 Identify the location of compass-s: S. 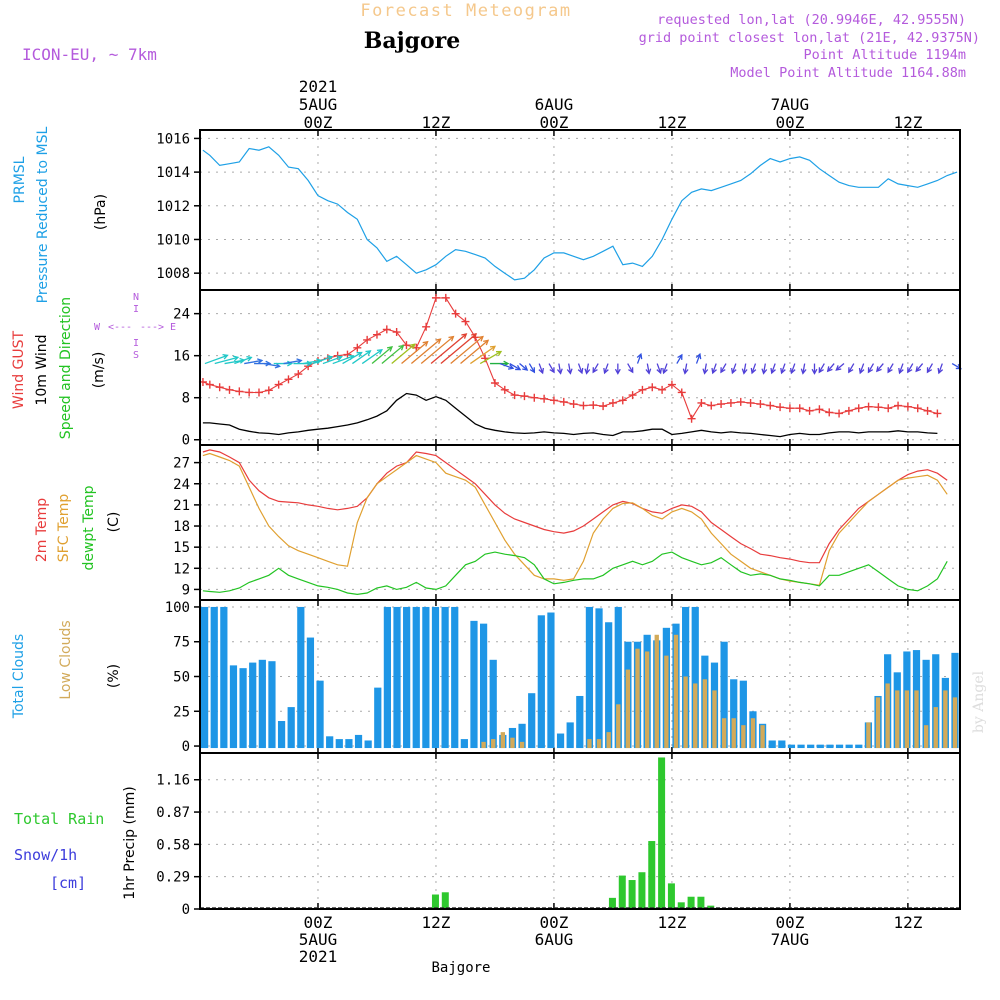
(136, 355).